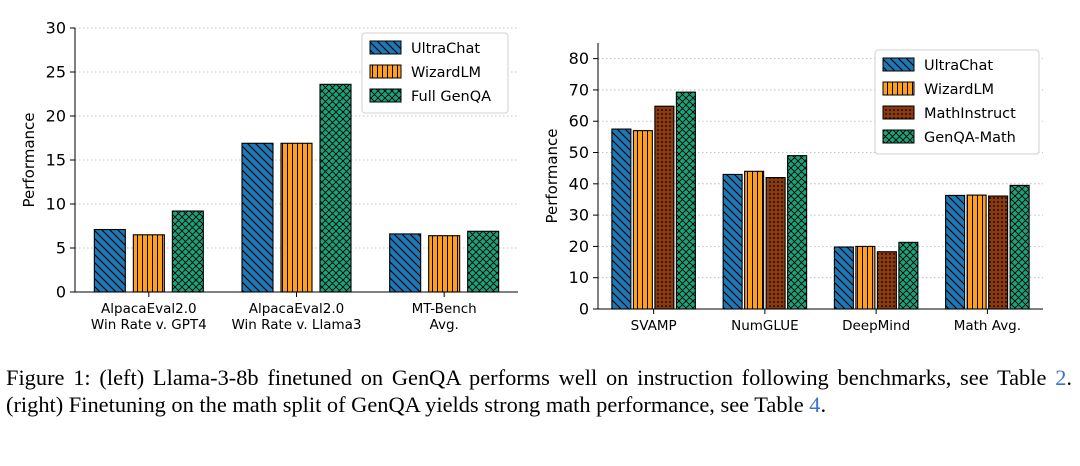  Describe the element at coordinates (908, 275) in the screenshot. I see `bar-genqa-math-deepmind-hatch` at that location.